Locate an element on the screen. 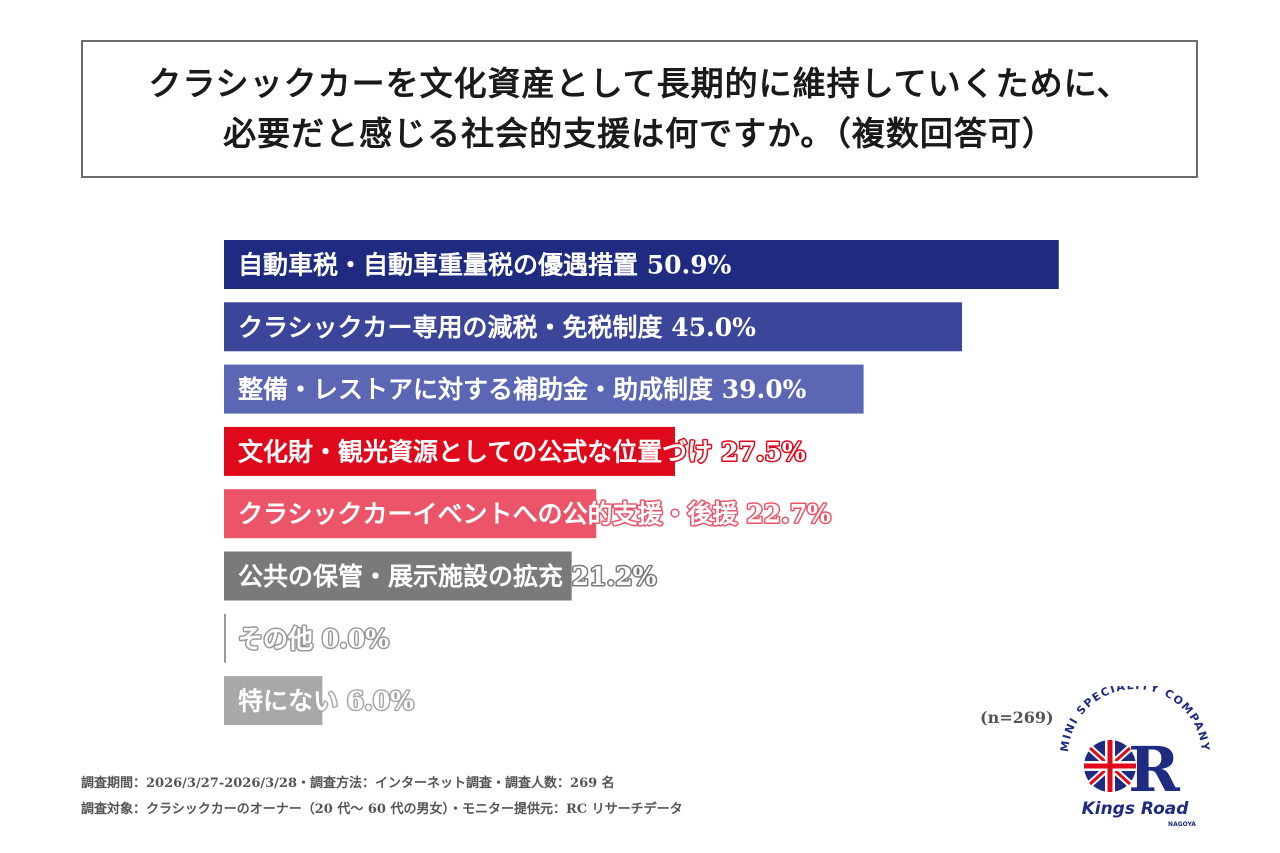 The image size is (1280, 853). bar-label: クラシックカー専用の減税・免税制度 45.0% is located at coordinates (497, 327).